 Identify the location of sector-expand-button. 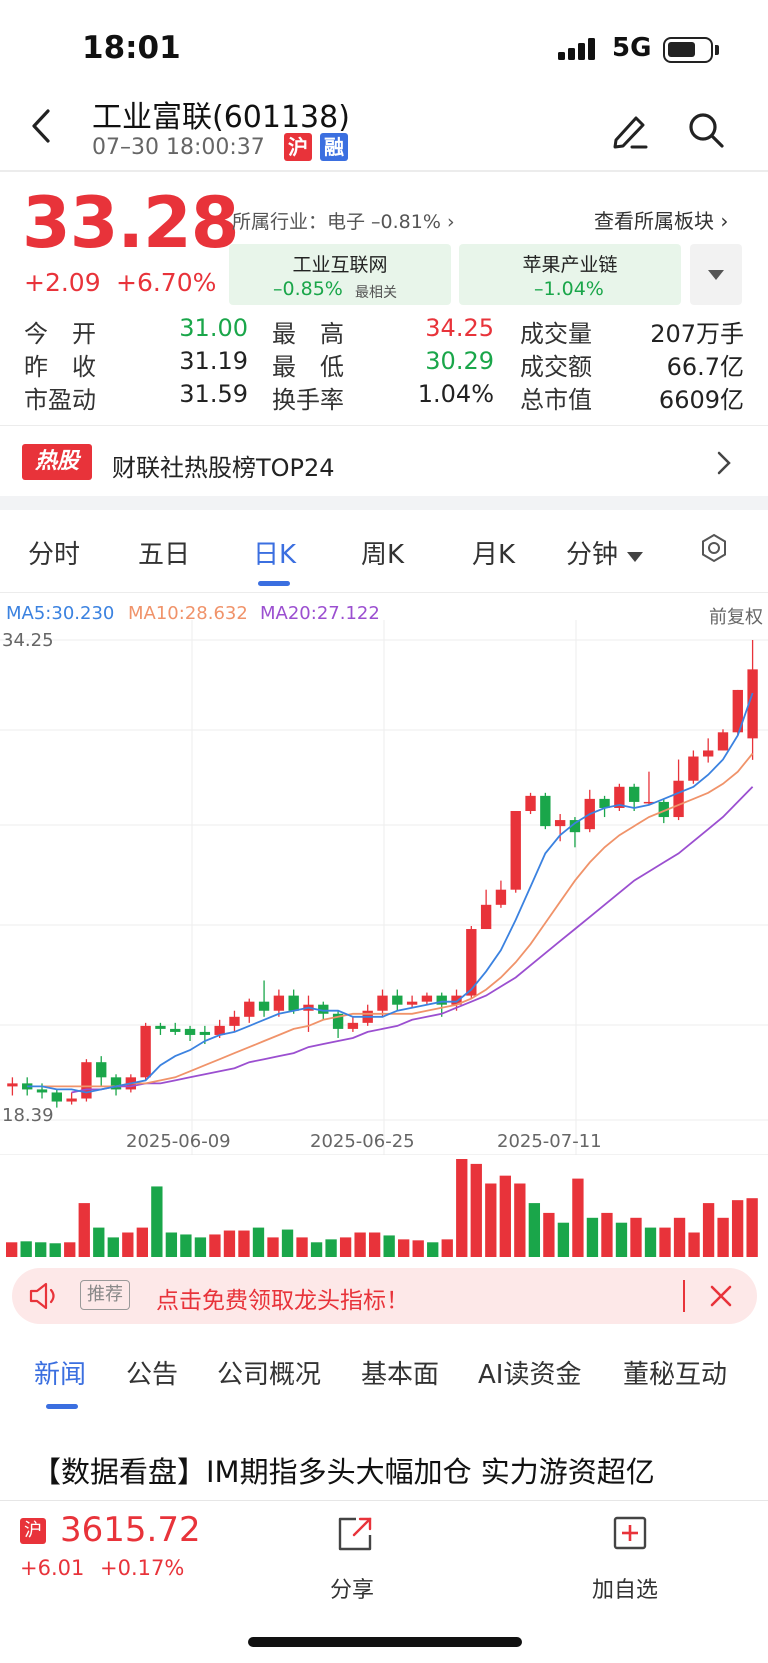
(716, 274).